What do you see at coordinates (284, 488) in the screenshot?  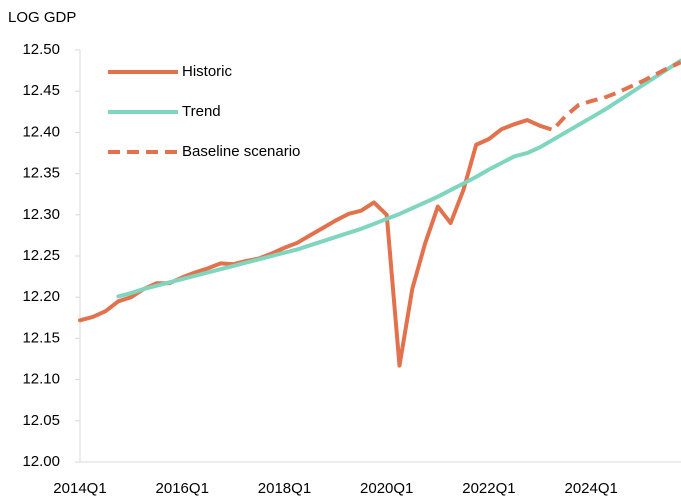 I see `x-tick-label: 2018Q1` at bounding box center [284, 488].